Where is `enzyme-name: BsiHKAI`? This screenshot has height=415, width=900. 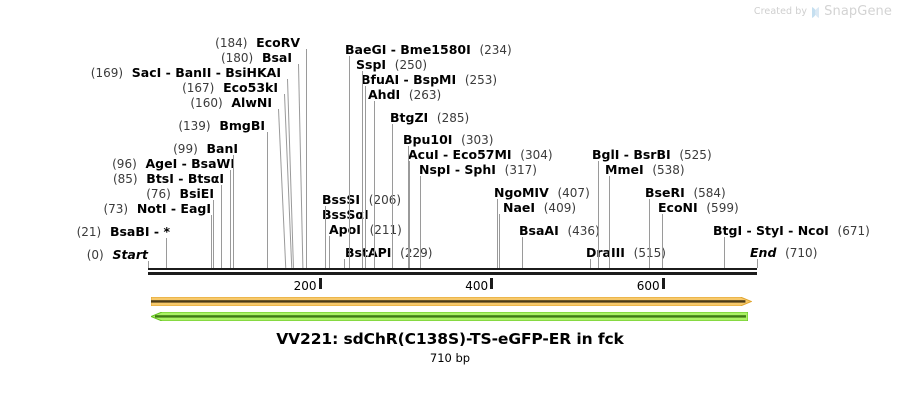 enzyme-name: BsiHKAI is located at coordinates (253, 72).